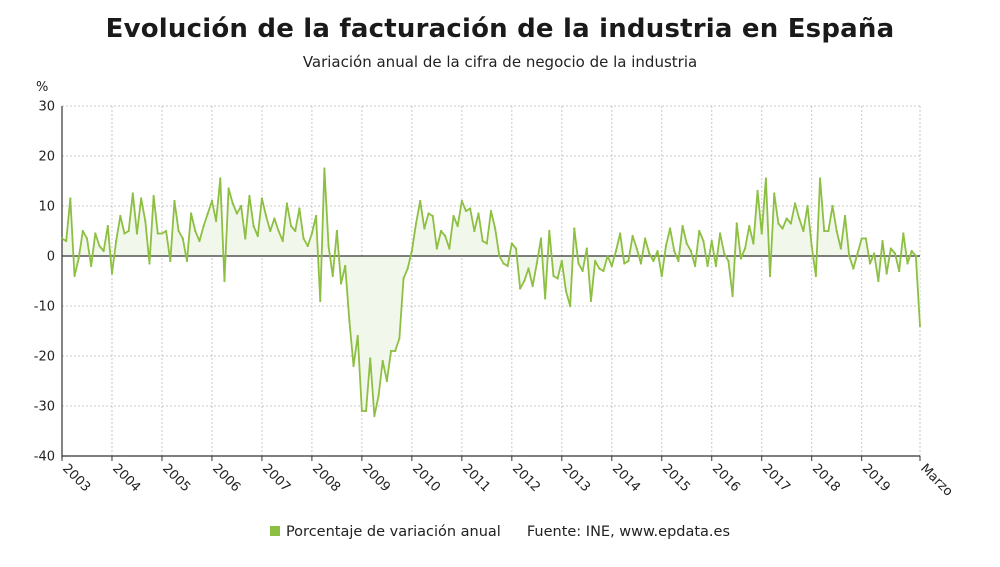 The height and width of the screenshot is (567, 1000). What do you see at coordinates (628, 532) in the screenshot?
I see `source-text: Fuente: INE, www.epdata.es` at bounding box center [628, 532].